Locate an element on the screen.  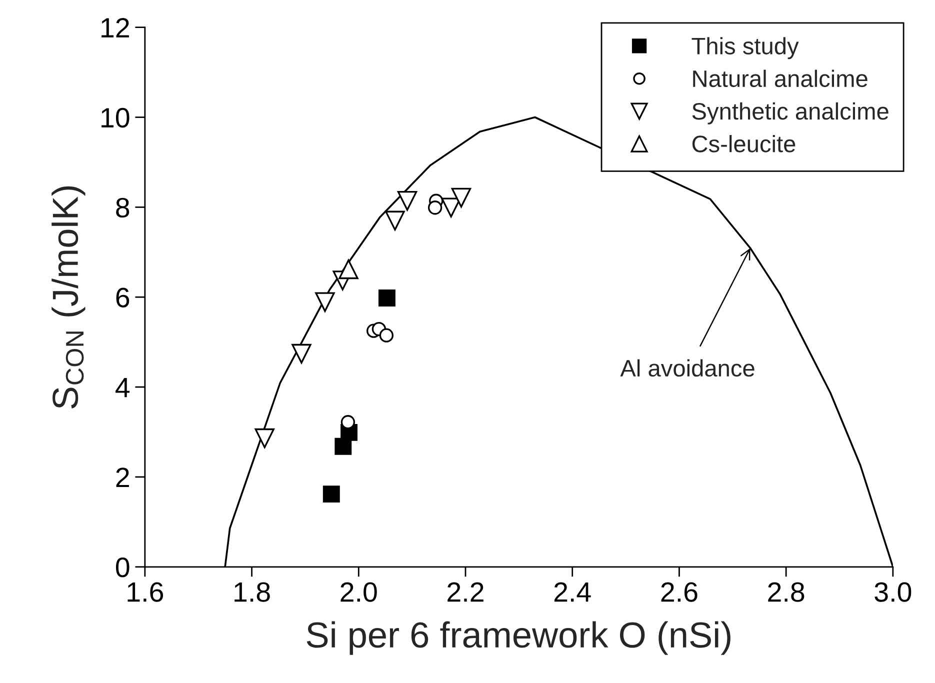
y-axis-title: S$_{CON}$ (J/molK) is located at coordinates (69, 297).